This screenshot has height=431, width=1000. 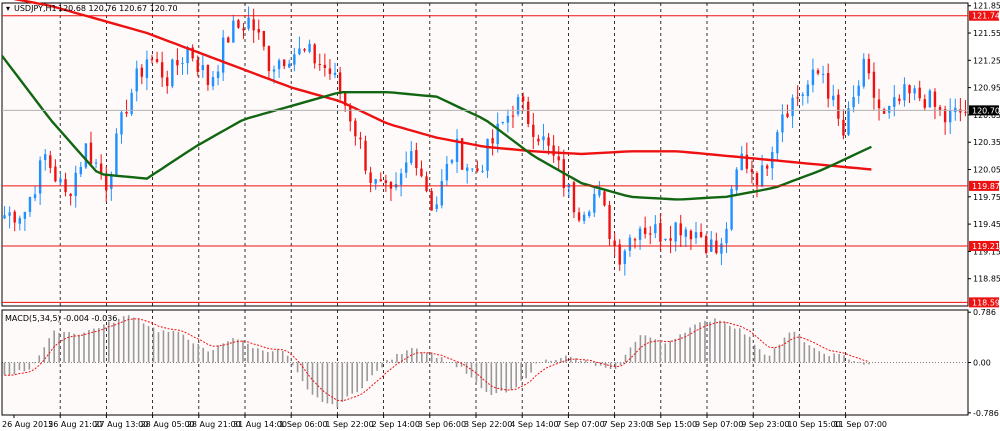 I want to click on x-tick-label: 27 Aug 13:00, so click(x=121, y=424).